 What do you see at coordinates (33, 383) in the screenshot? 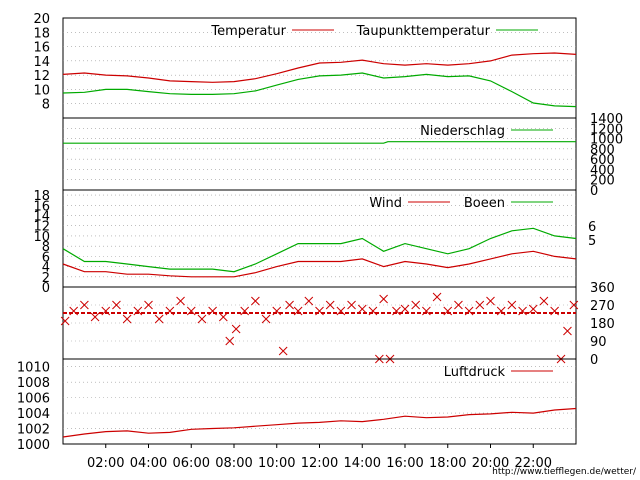
I see `y-tick-label: 1008` at bounding box center [33, 383].